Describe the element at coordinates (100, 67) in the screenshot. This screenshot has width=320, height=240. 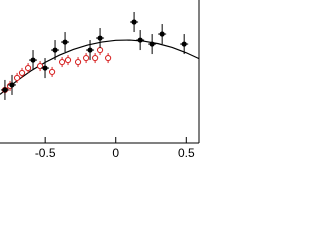
I see `fit-curve` at that location.